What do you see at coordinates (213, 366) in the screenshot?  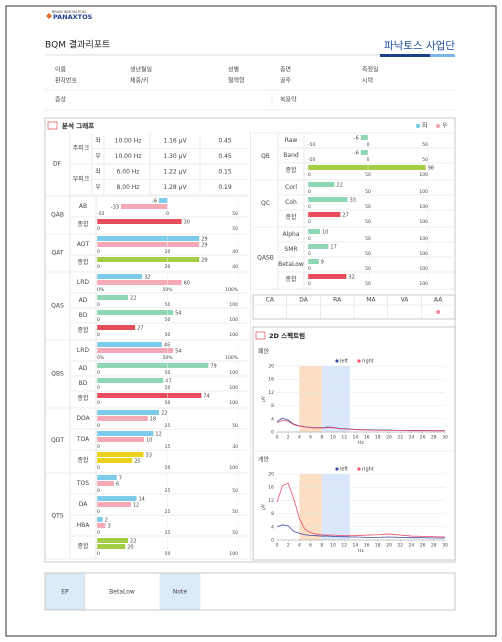 I see `bar-value: 79` at bounding box center [213, 366].